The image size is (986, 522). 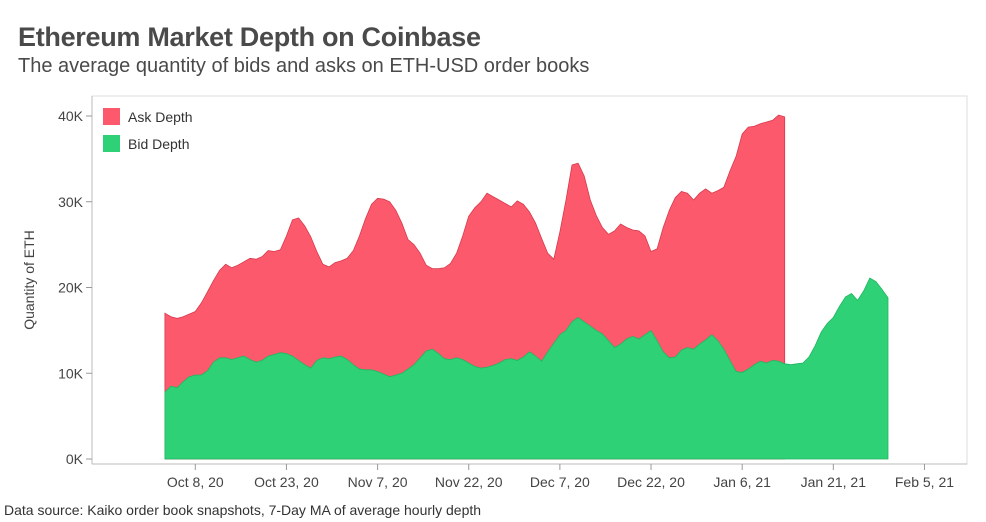 What do you see at coordinates (742, 482) in the screenshot?
I see `x-tick-label: Jan 6, 21` at bounding box center [742, 482].